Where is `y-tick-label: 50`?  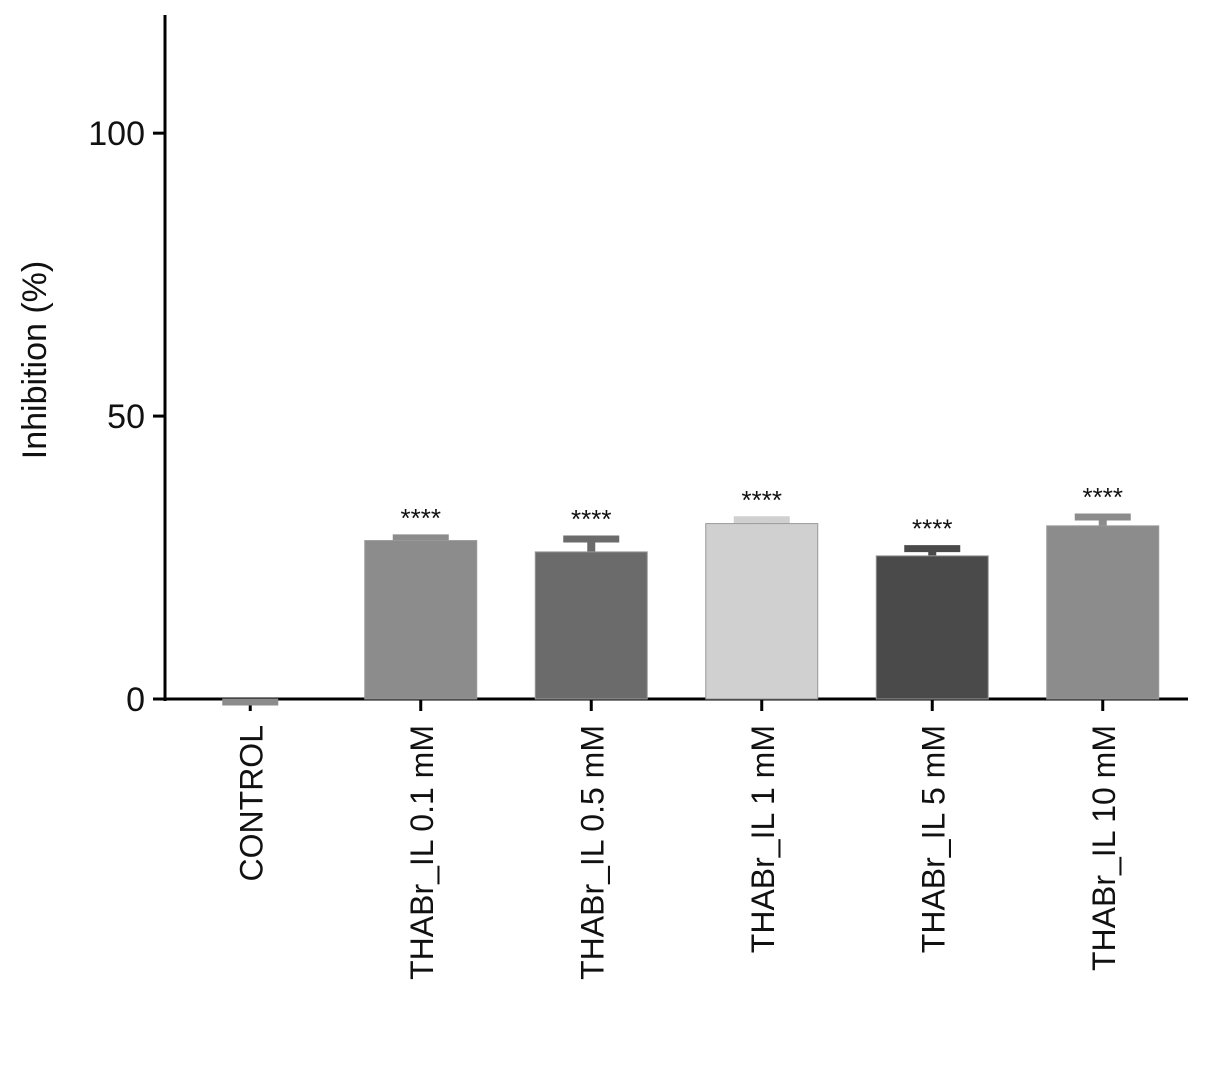 y-tick-label: 50 is located at coordinates (126, 417).